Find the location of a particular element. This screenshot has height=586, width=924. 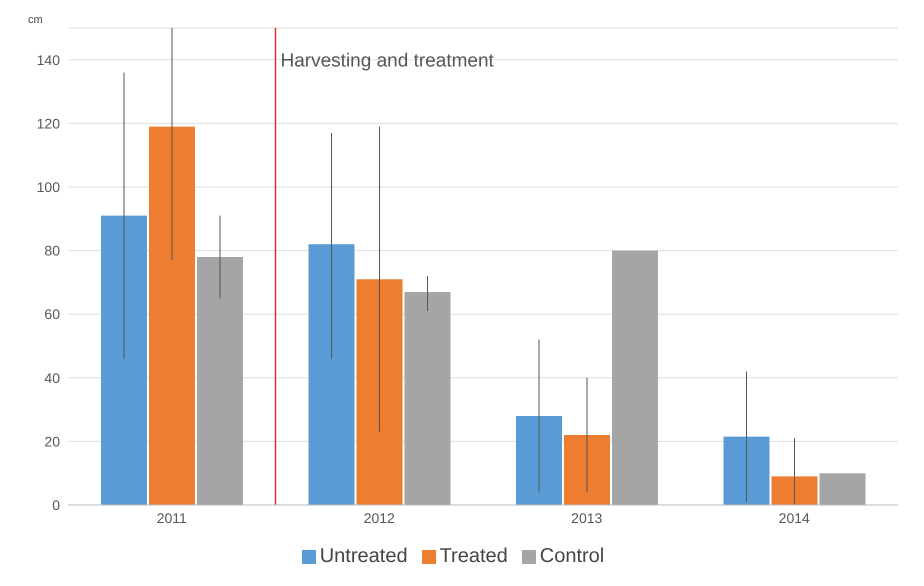

y-tick-label: 120 is located at coordinates (48, 123).